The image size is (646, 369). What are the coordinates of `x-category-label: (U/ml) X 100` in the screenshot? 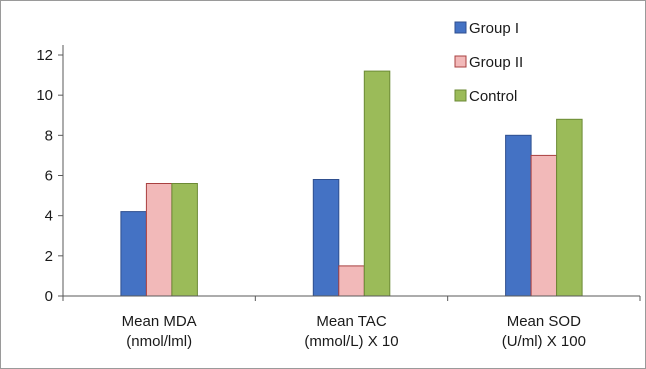 It's located at (544, 341).